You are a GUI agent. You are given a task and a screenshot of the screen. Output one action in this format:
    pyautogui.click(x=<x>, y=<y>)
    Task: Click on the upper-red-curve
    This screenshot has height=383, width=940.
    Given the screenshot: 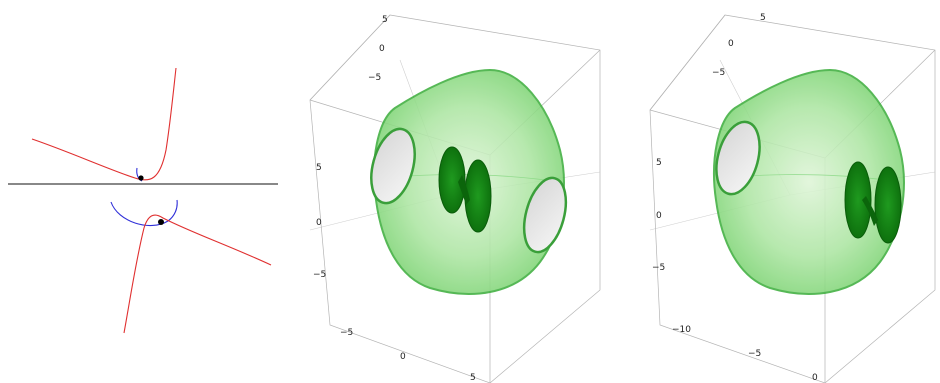 What is the action you would take?
    pyautogui.click(x=104, y=124)
    